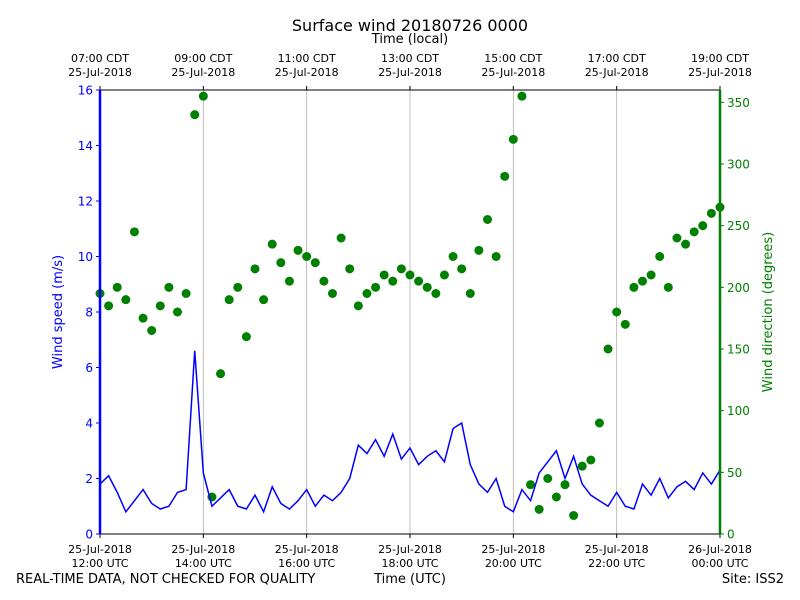  I want to click on y2-tick-label: 350, so click(738, 103).